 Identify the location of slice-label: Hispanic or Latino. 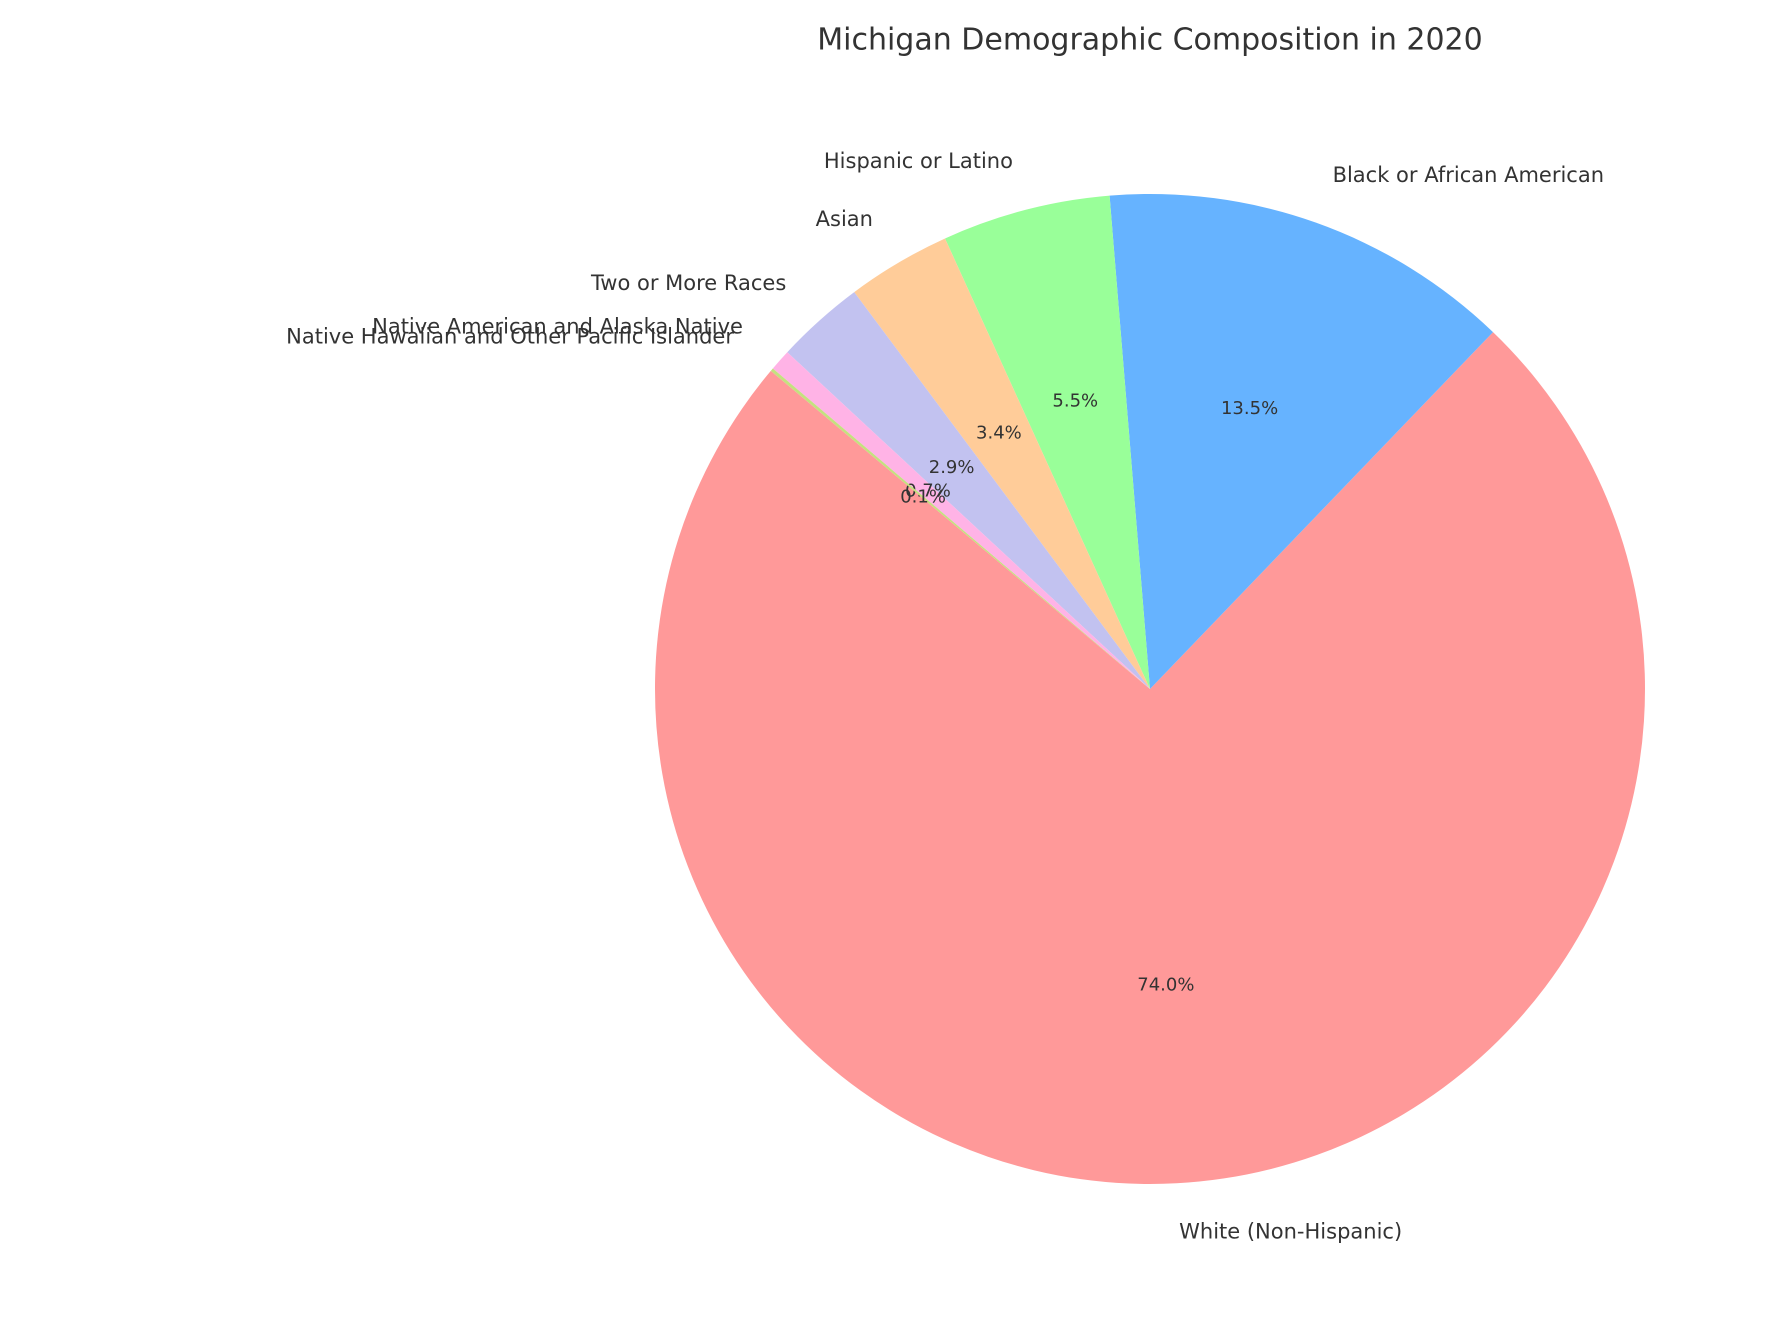
(918, 161).